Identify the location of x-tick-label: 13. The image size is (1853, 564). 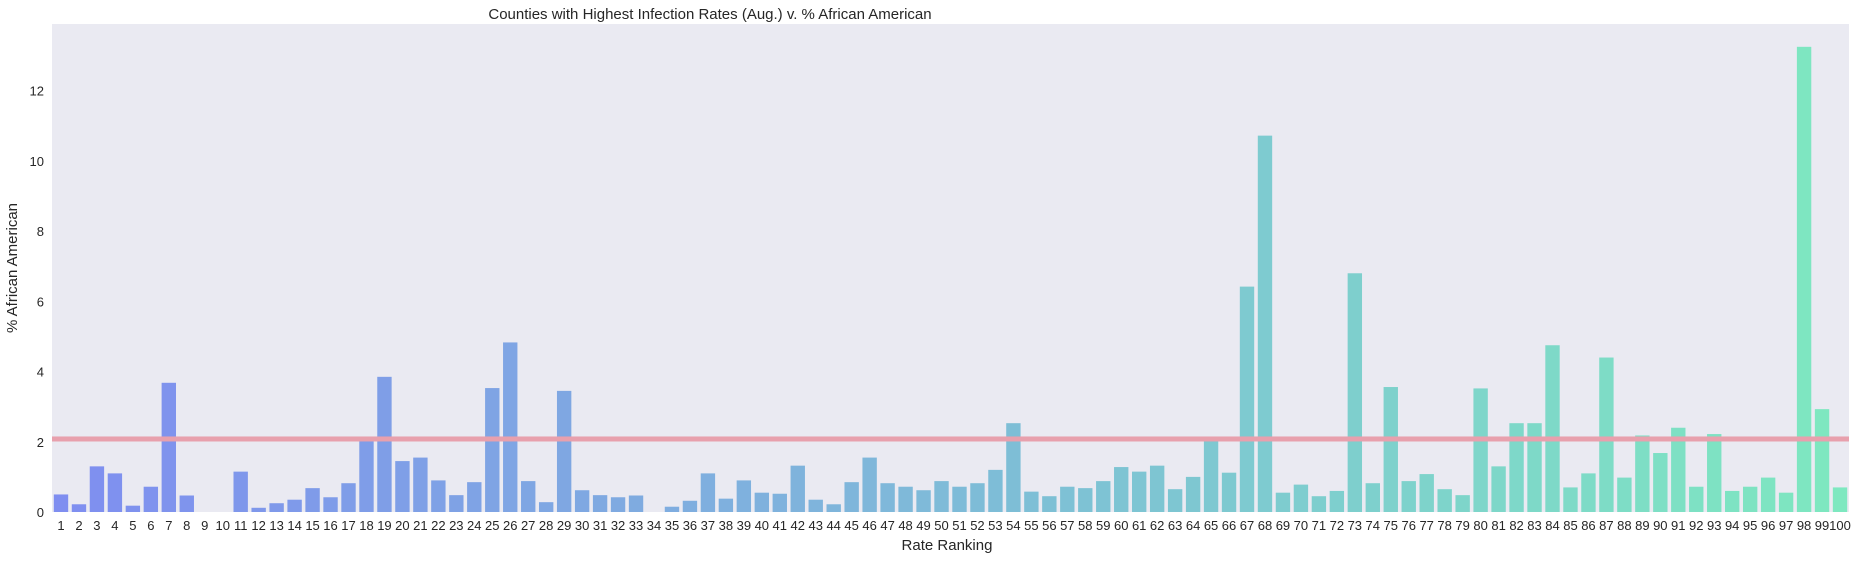
(276, 525).